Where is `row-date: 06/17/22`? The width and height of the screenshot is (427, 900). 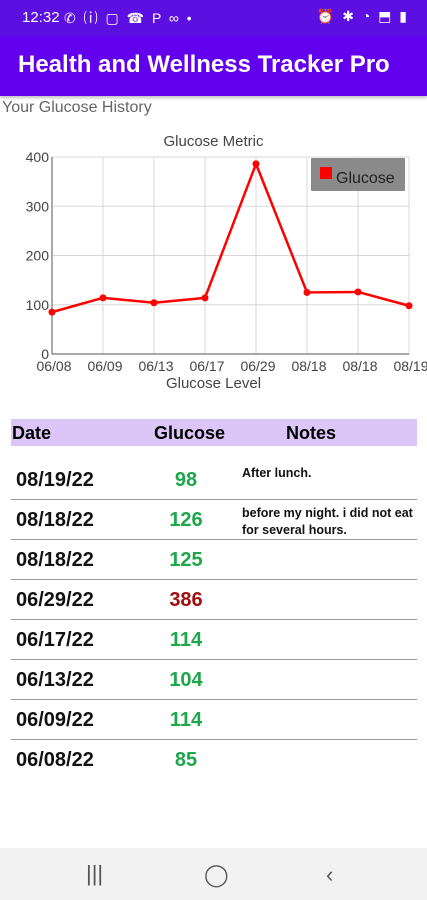
row-date: 06/17/22 is located at coordinates (55, 640).